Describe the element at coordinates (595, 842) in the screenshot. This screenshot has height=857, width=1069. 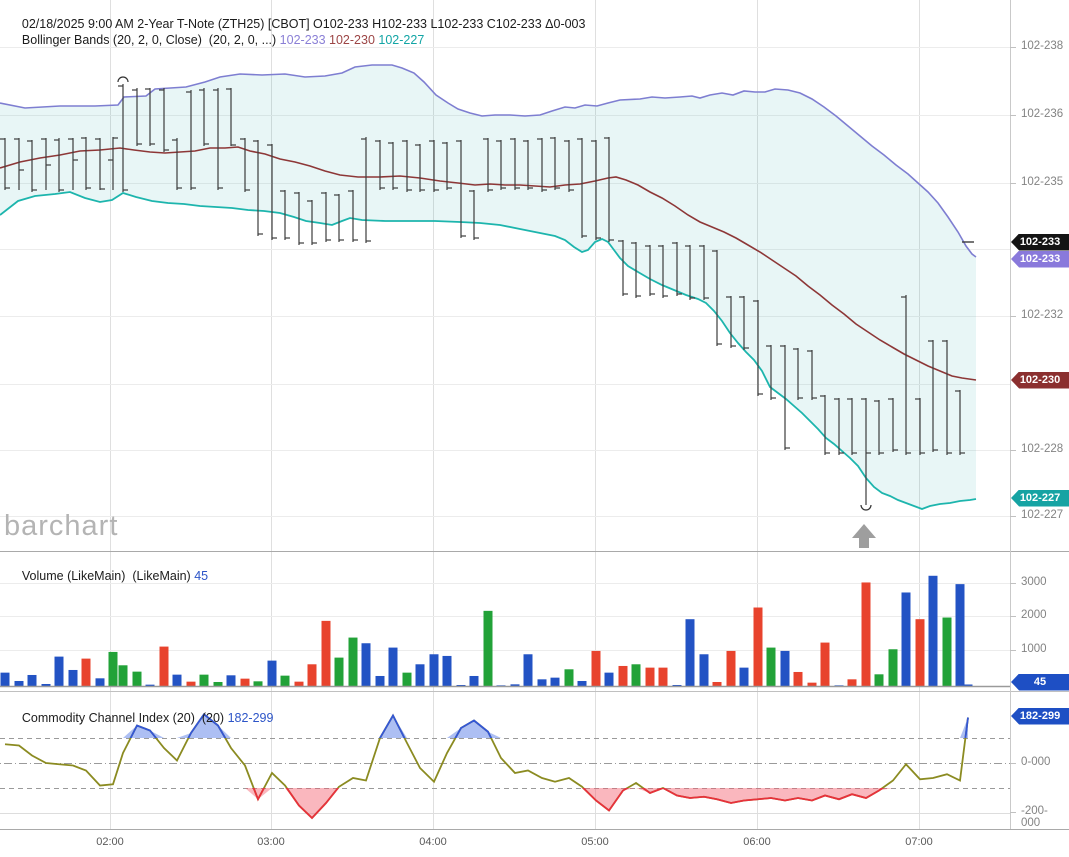
I see `time-axis-label: 05:00` at that location.